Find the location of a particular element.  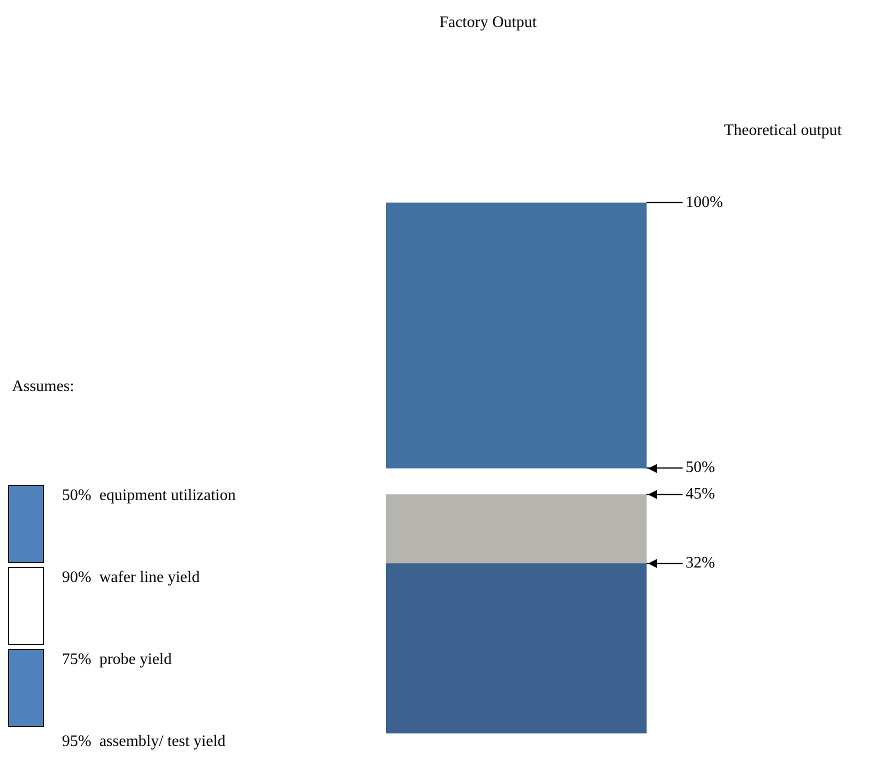

text: 95% assembly/ test yield is located at coordinates (144, 742).